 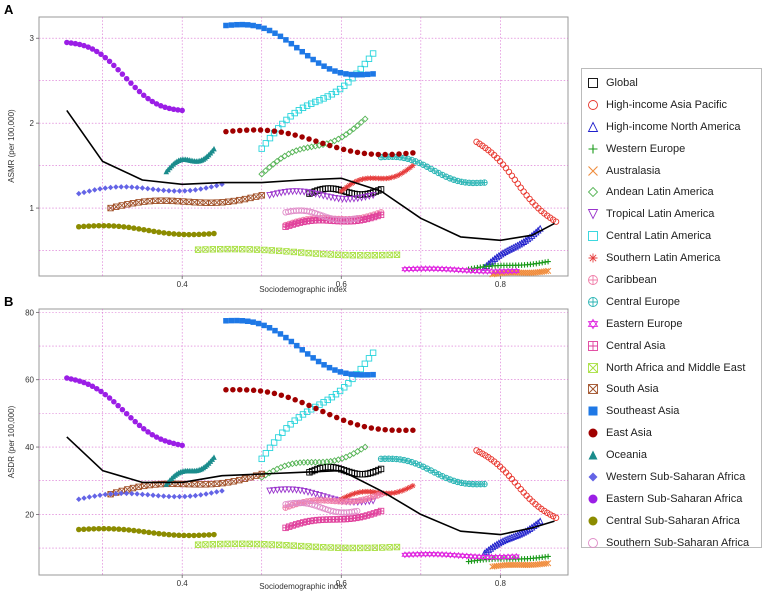 I want to click on legend-label: Central Sub-Saharan Africa, so click(x=673, y=520).